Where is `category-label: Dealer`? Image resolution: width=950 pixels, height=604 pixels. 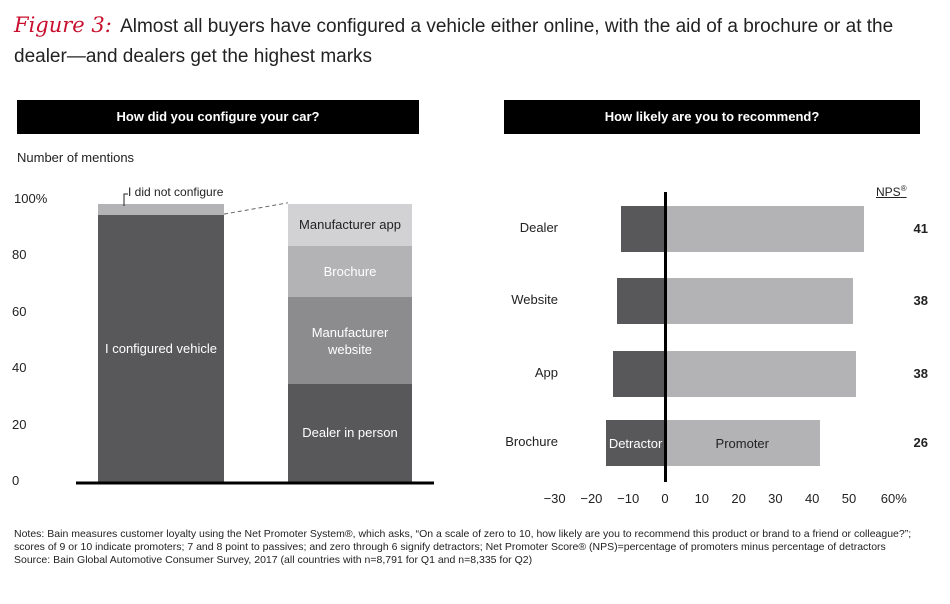
category-label: Dealer is located at coordinates (538, 227).